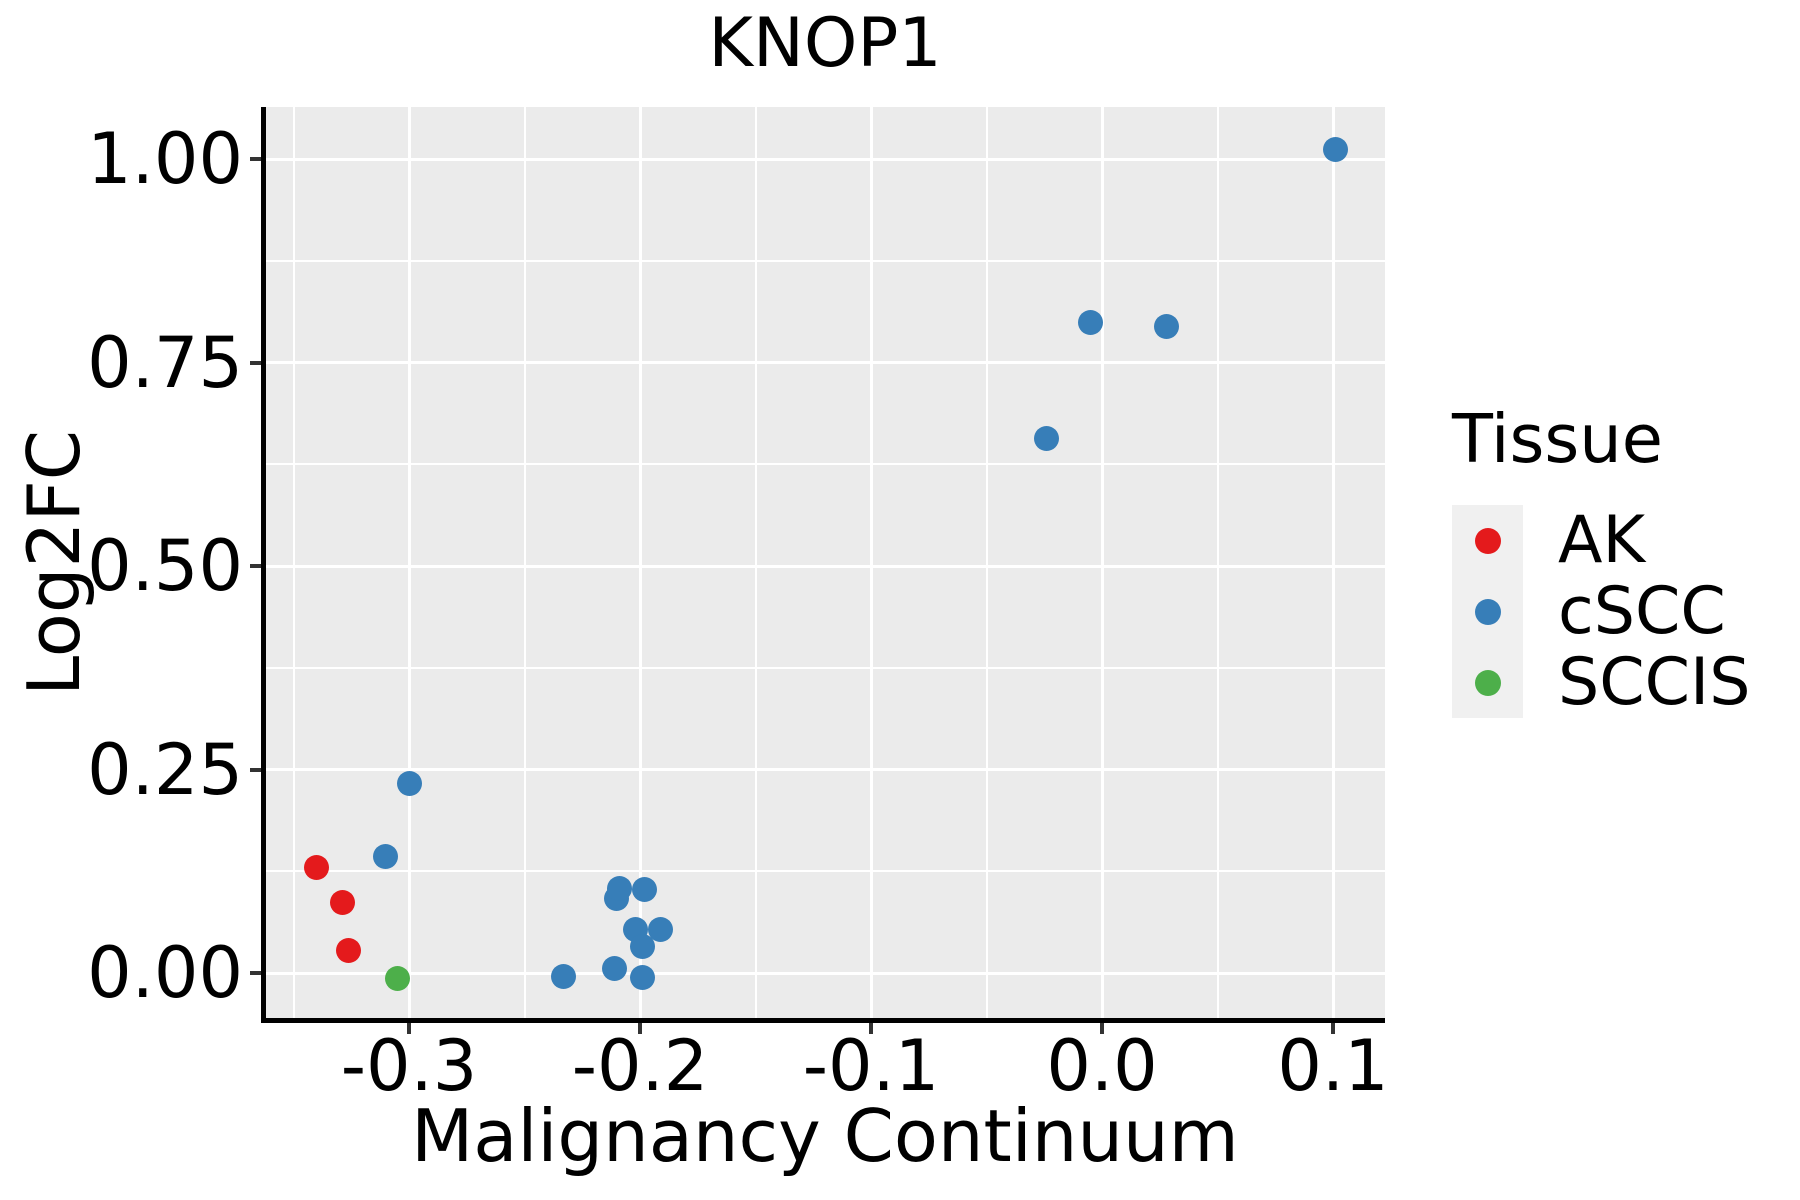 The height and width of the screenshot is (1200, 1800). What do you see at coordinates (825, 1136) in the screenshot?
I see `x-axis-title: Malignancy Continuum` at bounding box center [825, 1136].